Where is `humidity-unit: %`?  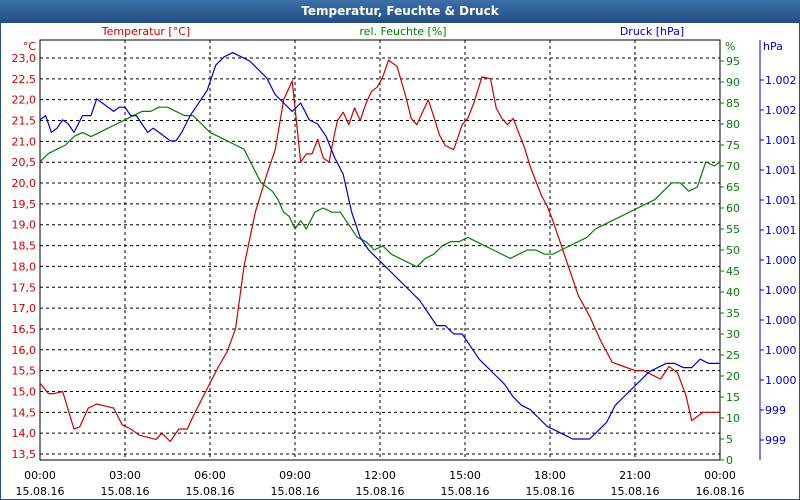 humidity-unit: % is located at coordinates (730, 46).